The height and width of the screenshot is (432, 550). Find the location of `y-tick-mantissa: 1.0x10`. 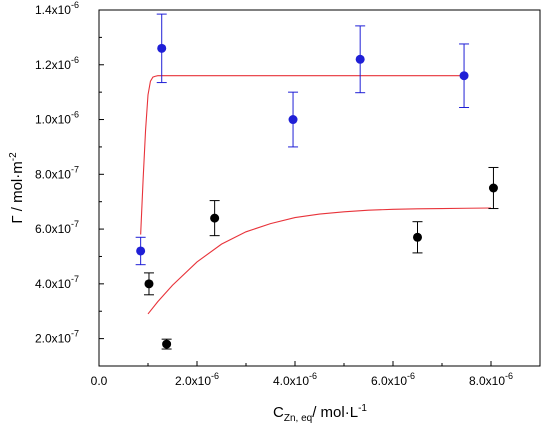

y-tick-mantissa: 1.0x10 is located at coordinates (53, 120).